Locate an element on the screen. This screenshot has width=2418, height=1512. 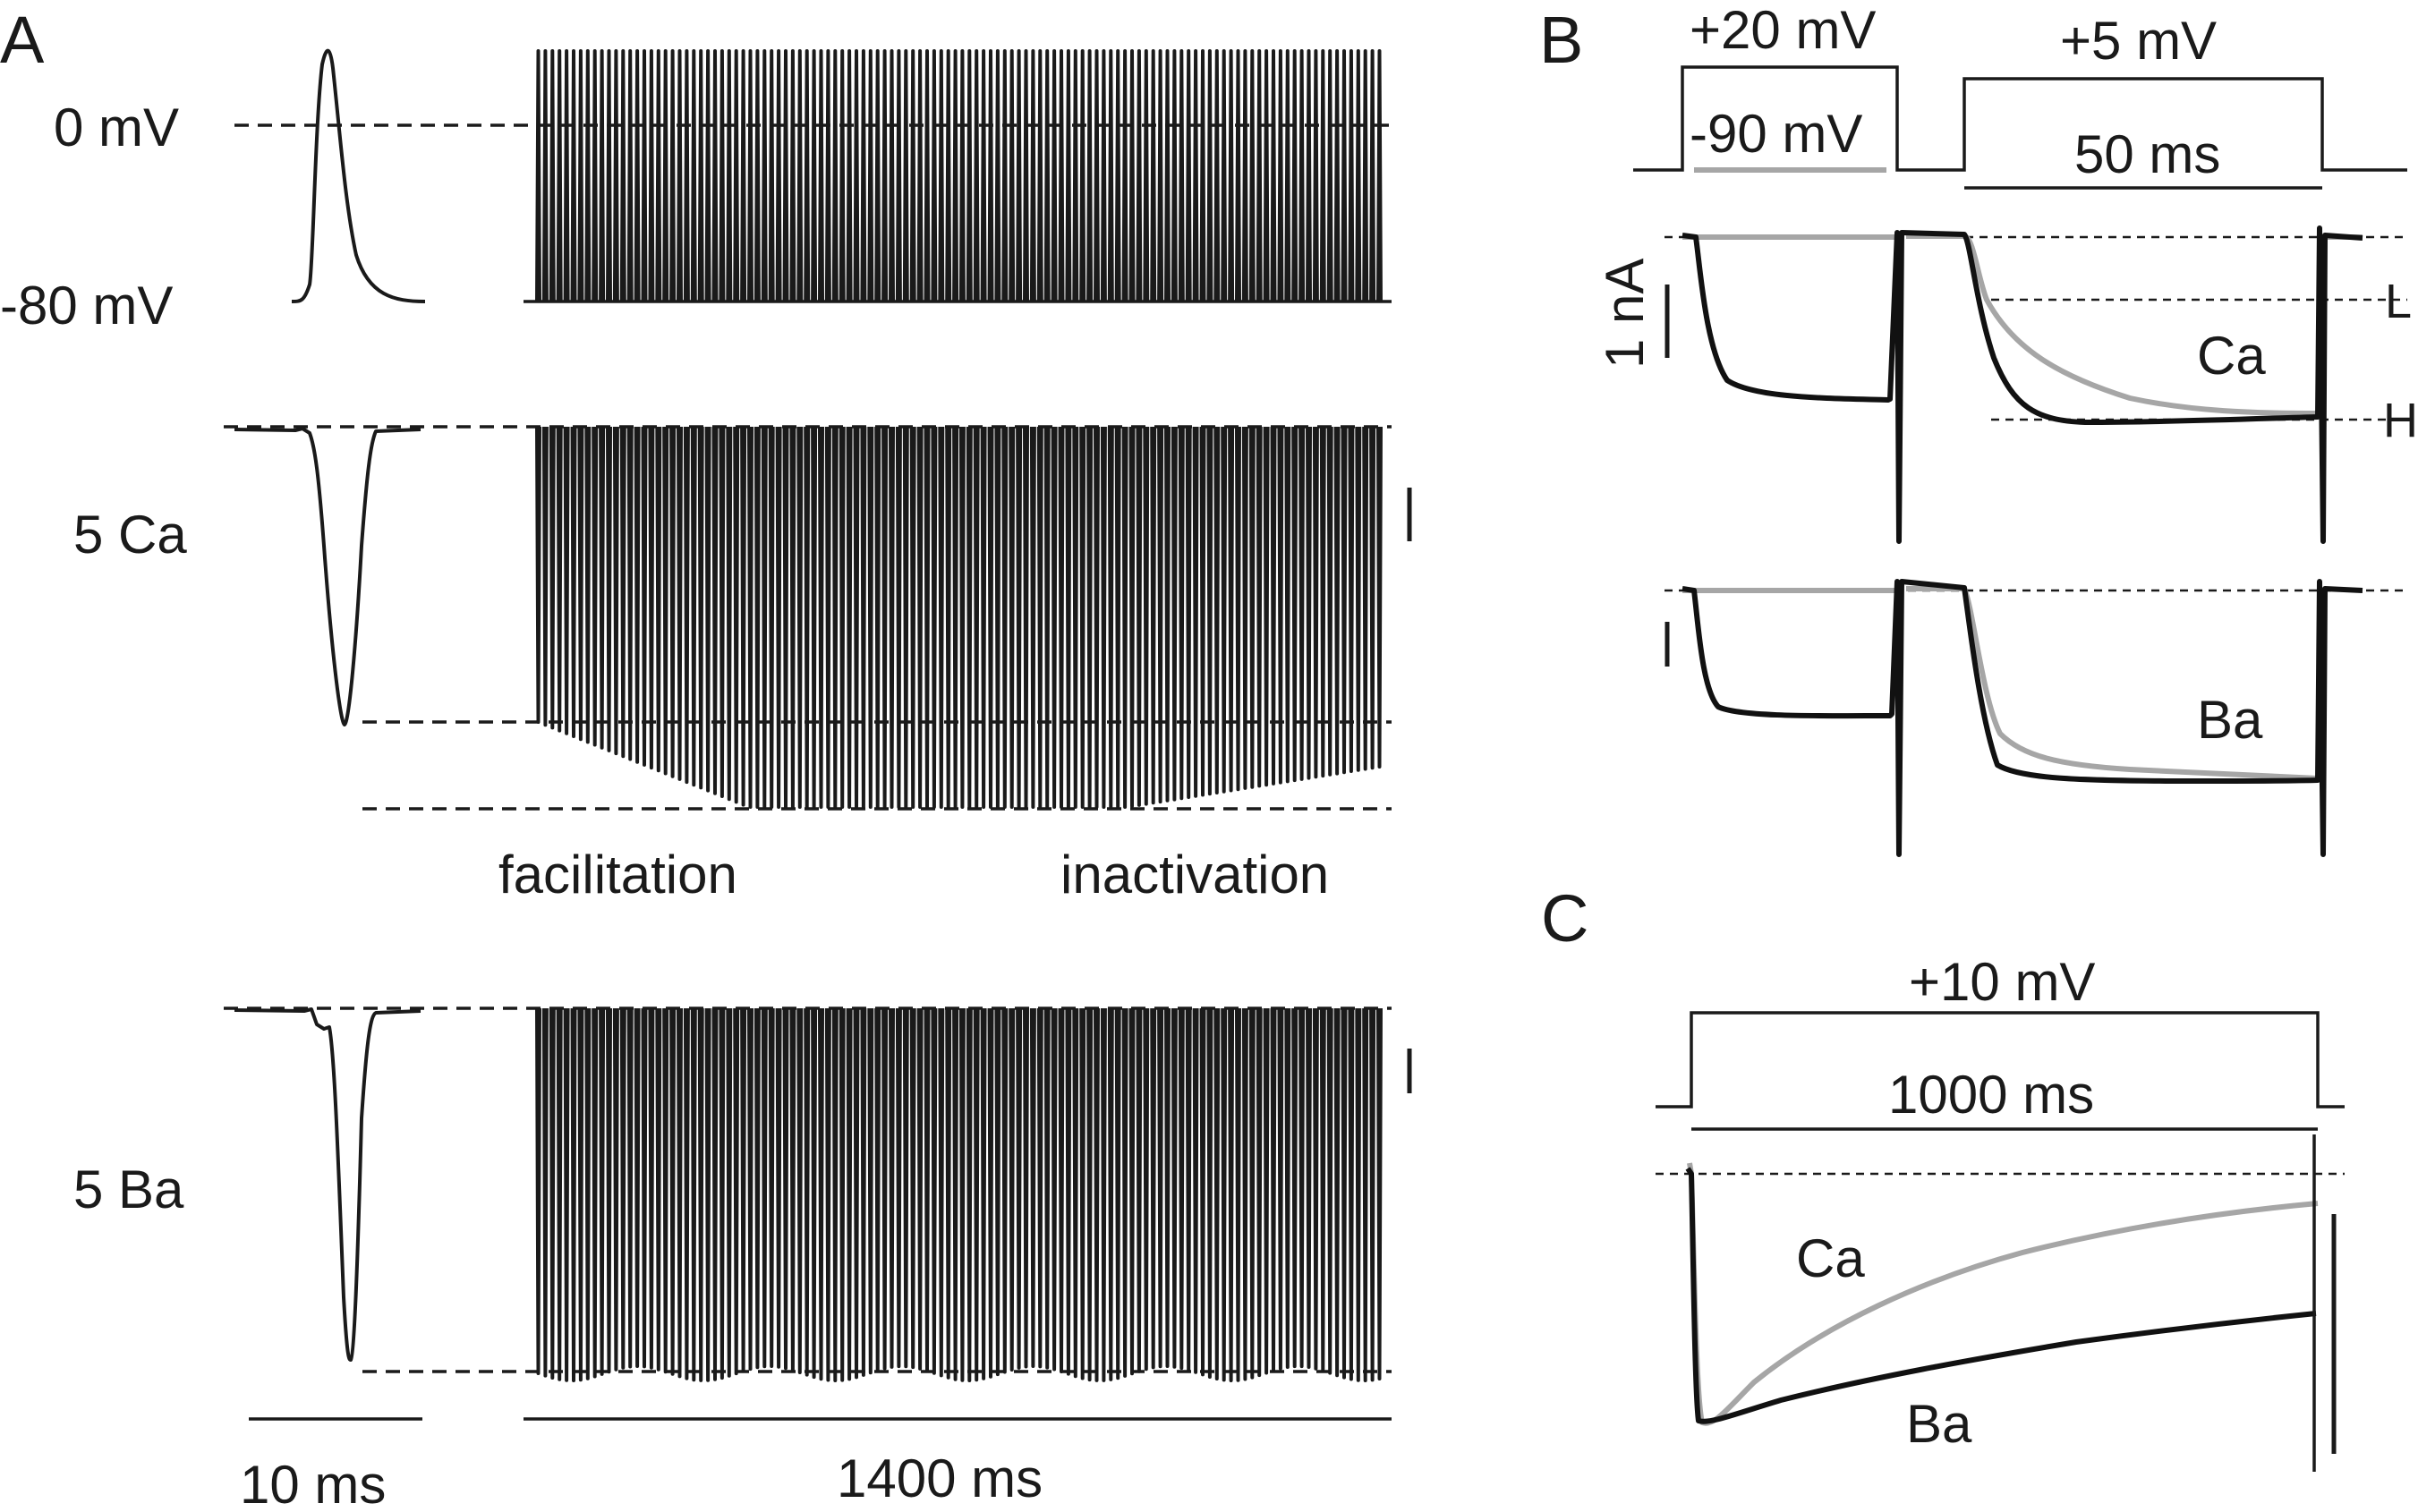
b-ba-gray-trace is located at coordinates (2000, 683).